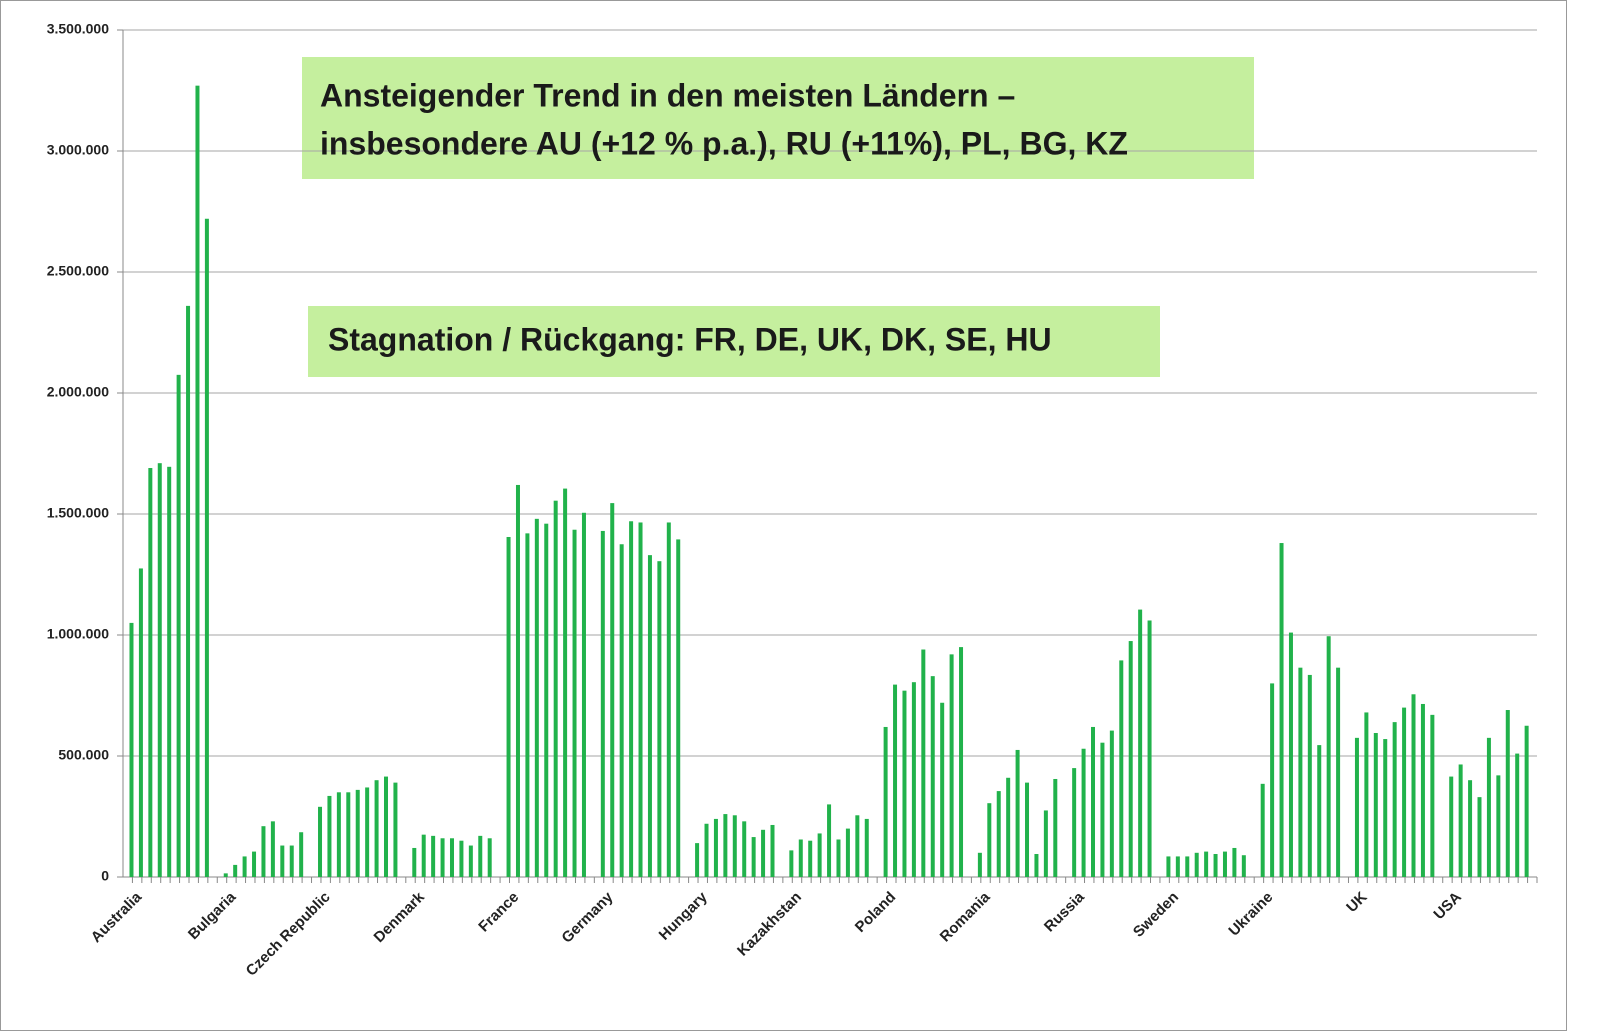  Describe the element at coordinates (78, 150) in the screenshot. I see `y-tick-label: 3.000.000` at that location.